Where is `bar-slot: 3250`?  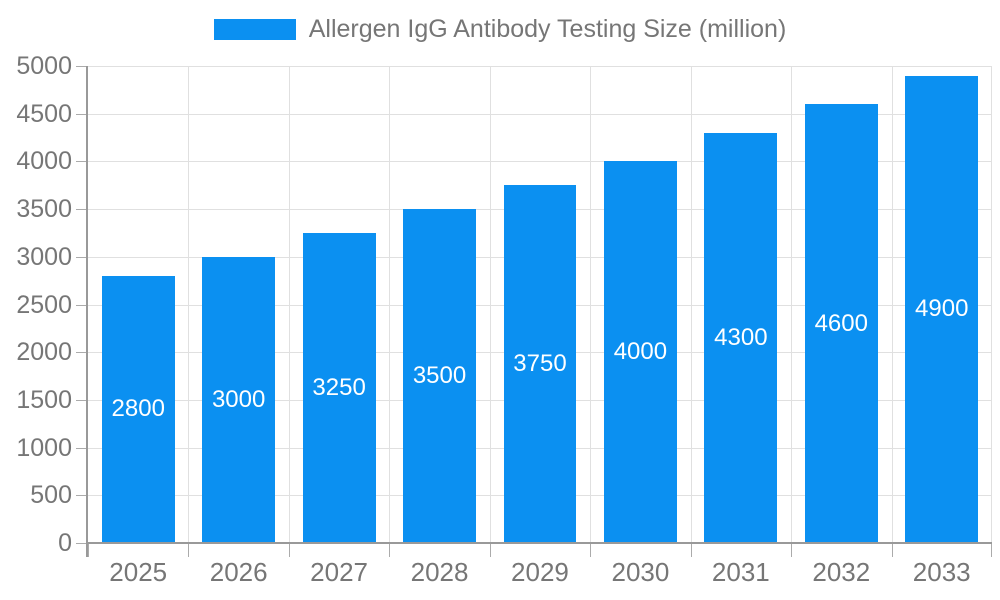 bar-slot: 3250 is located at coordinates (339, 304).